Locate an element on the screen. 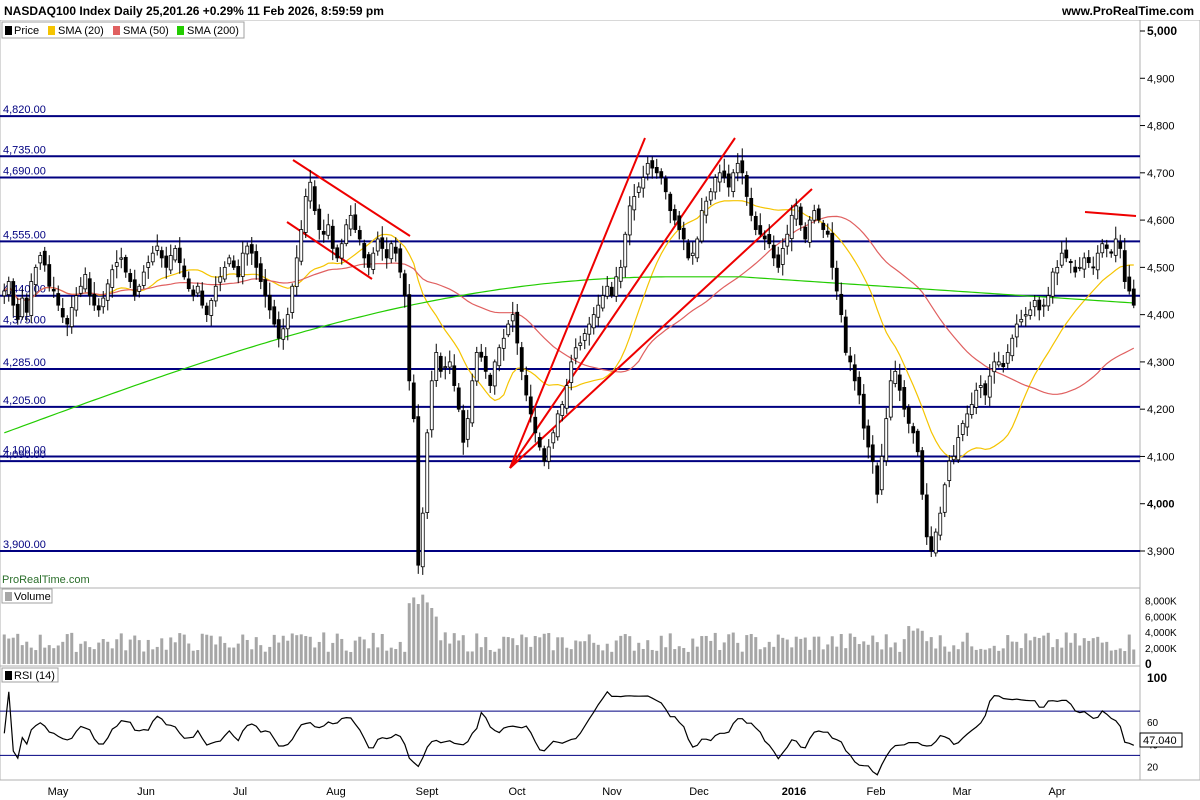 Image resolution: width=1200 pixels, height=800 pixels. price-tick-label: 4,200 is located at coordinates (1161, 410).